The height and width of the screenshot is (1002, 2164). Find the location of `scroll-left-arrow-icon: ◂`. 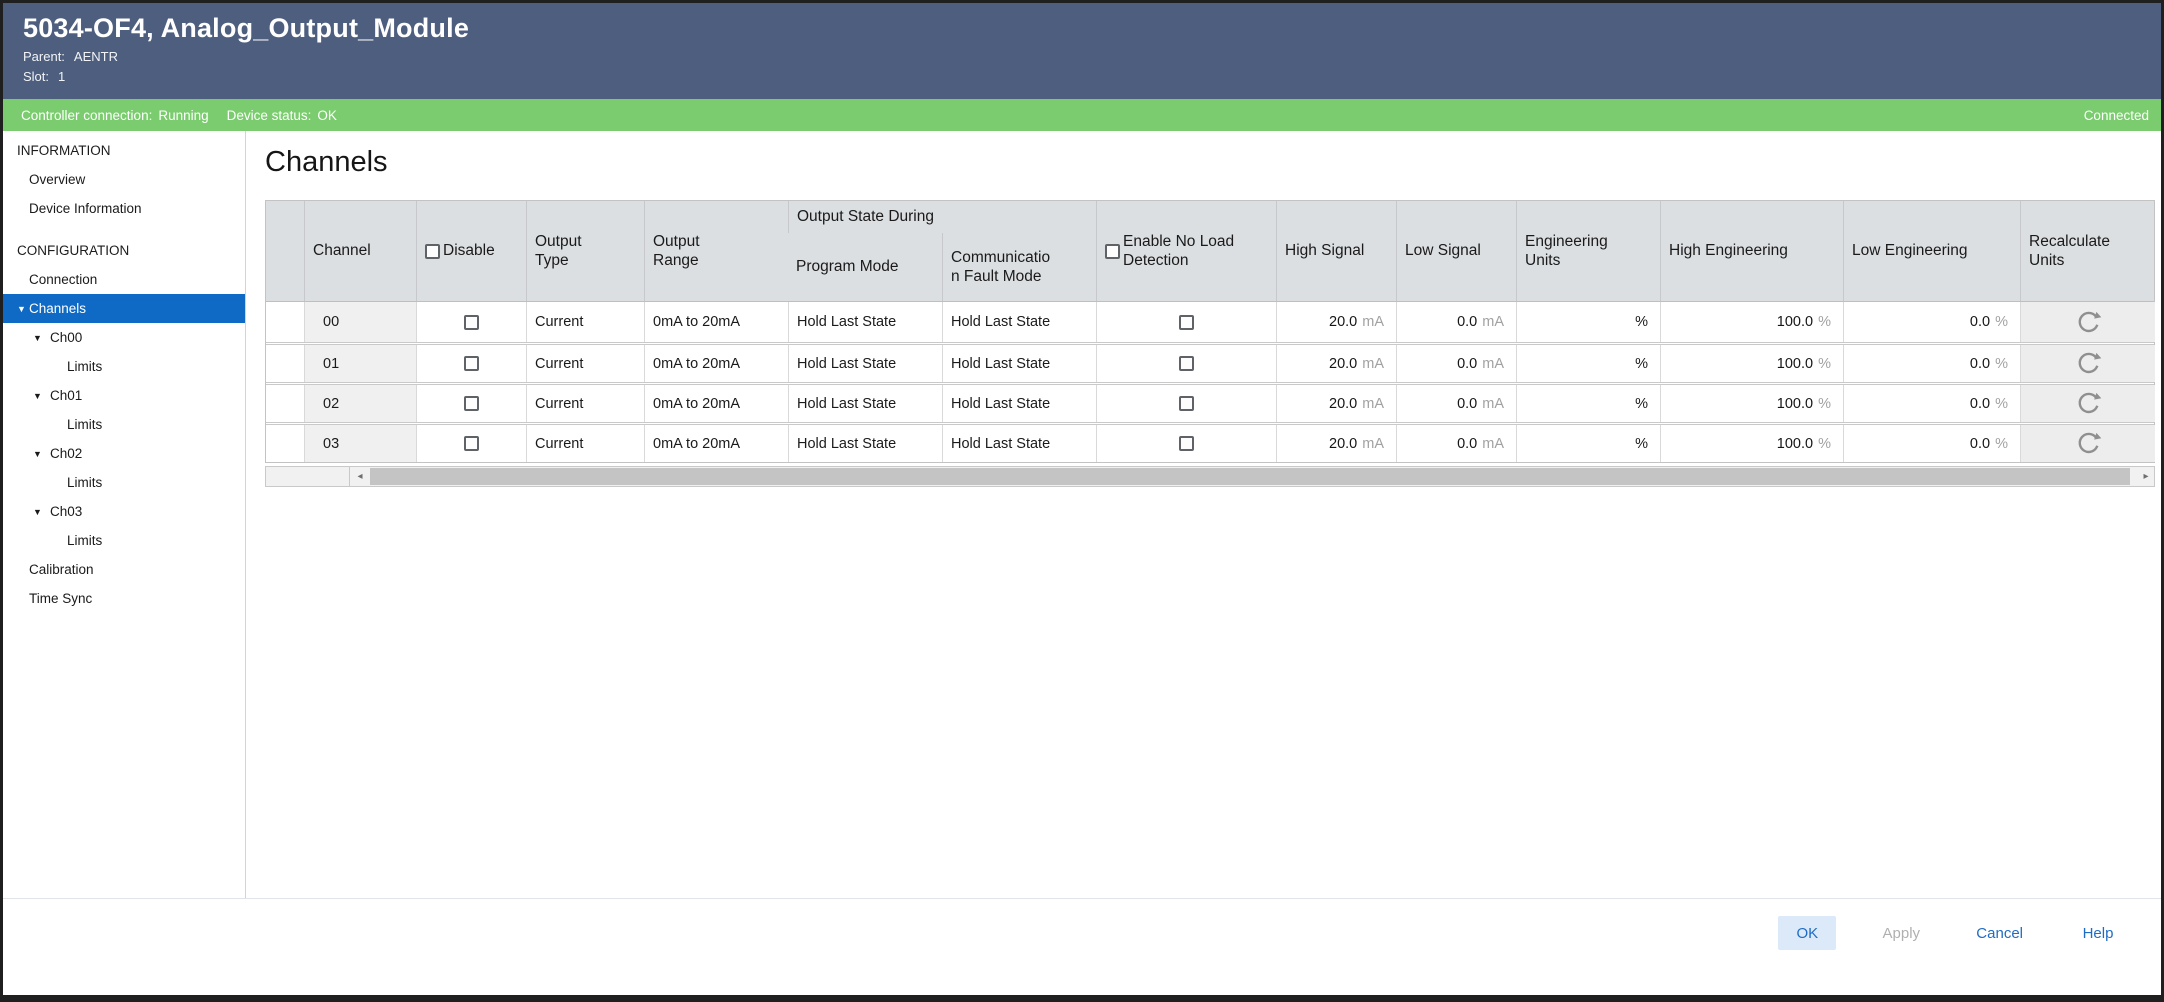

scroll-left-arrow-icon: ◂ is located at coordinates (360, 476).